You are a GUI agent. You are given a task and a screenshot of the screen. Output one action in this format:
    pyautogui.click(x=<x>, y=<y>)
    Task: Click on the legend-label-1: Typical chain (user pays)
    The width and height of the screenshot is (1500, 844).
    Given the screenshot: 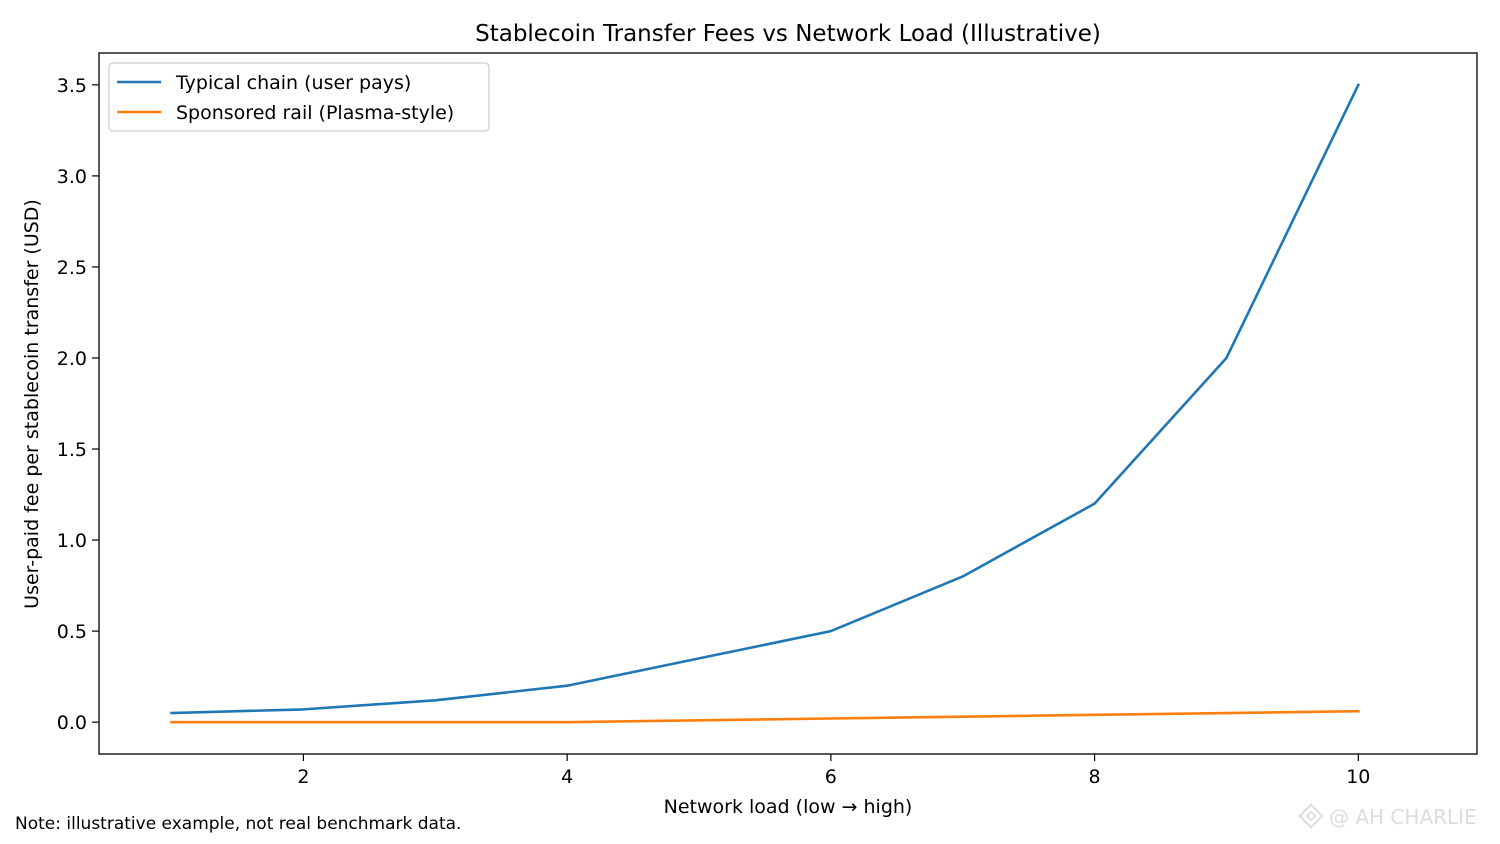 What is the action you would take?
    pyautogui.click(x=293, y=83)
    